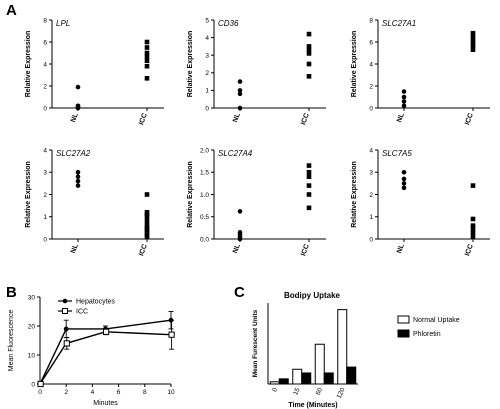  I want to click on gene-title: LPL, so click(63, 23).